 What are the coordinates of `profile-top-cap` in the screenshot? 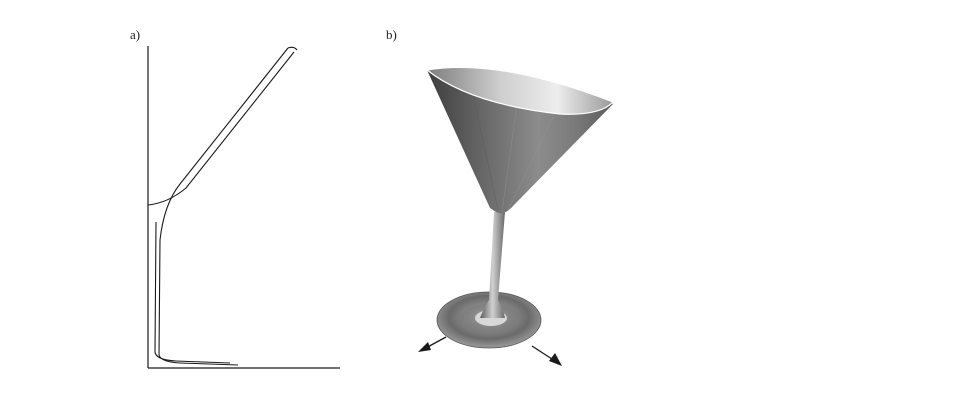 It's located at (292, 48).